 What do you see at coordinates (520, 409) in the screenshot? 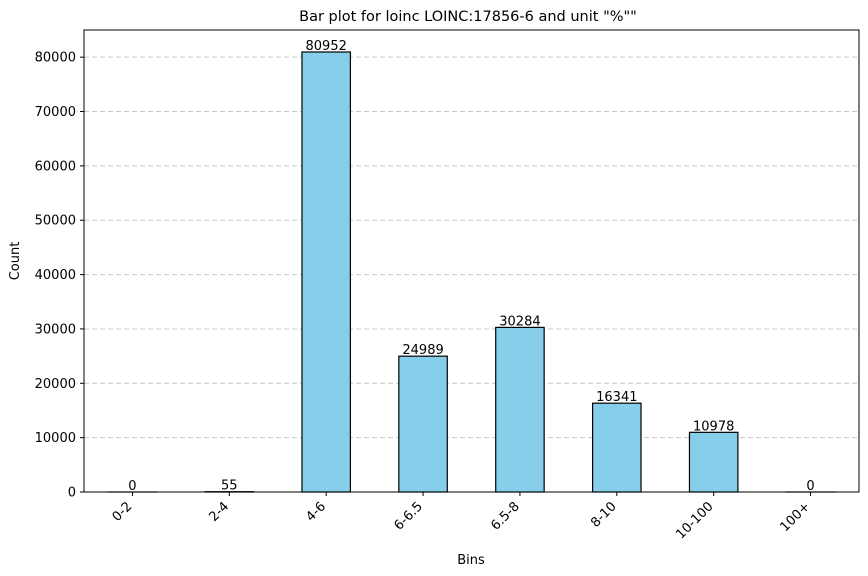
I see `bar-6.5-8` at bounding box center [520, 409].